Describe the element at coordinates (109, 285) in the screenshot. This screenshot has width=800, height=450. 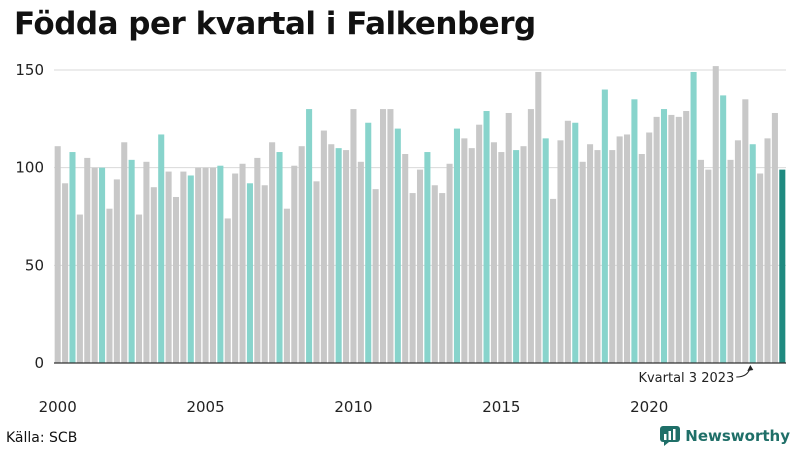
I see `bar-2001Q4` at that location.